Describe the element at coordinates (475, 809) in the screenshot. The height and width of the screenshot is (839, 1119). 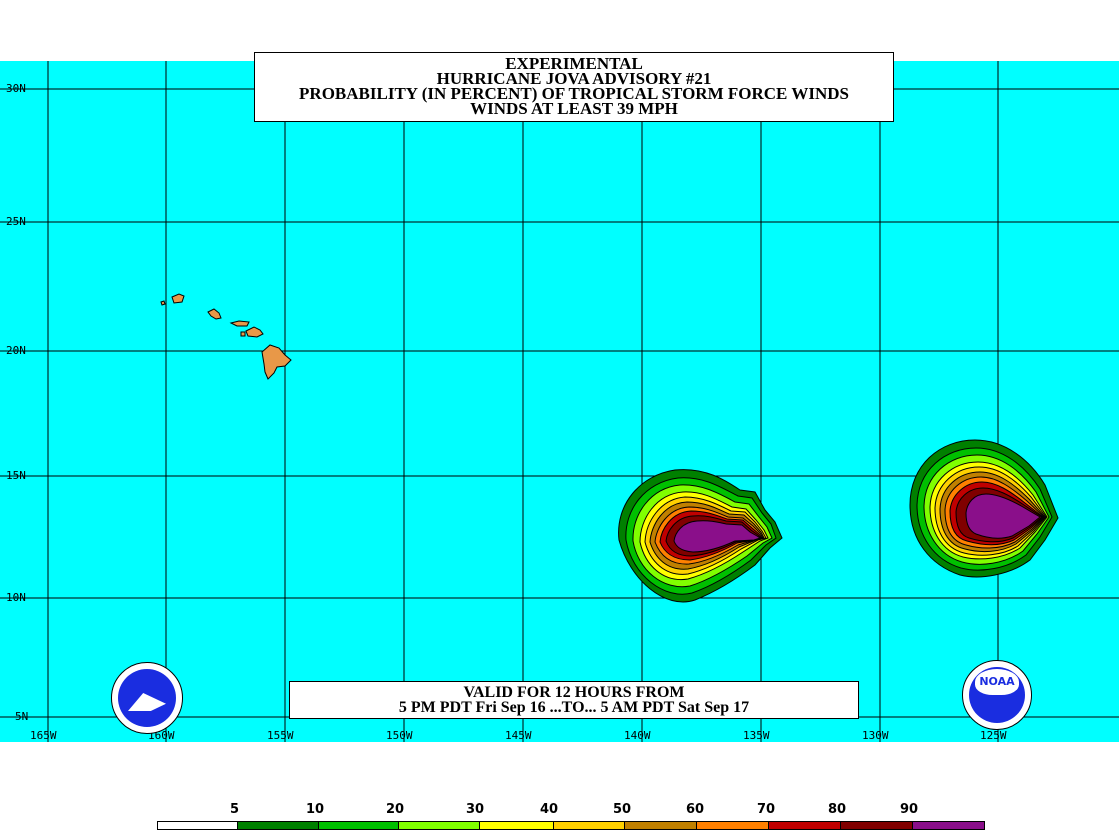
I see `legend-value-30: 30` at that location.